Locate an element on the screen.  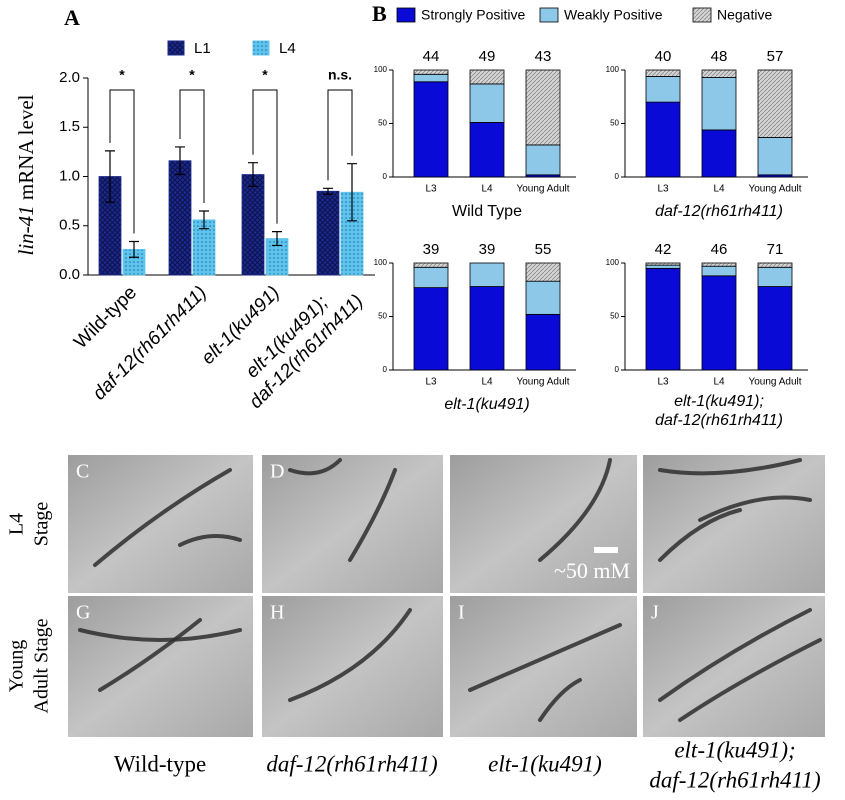
x-tick-label-line: Wild-type is located at coordinates (105, 317).